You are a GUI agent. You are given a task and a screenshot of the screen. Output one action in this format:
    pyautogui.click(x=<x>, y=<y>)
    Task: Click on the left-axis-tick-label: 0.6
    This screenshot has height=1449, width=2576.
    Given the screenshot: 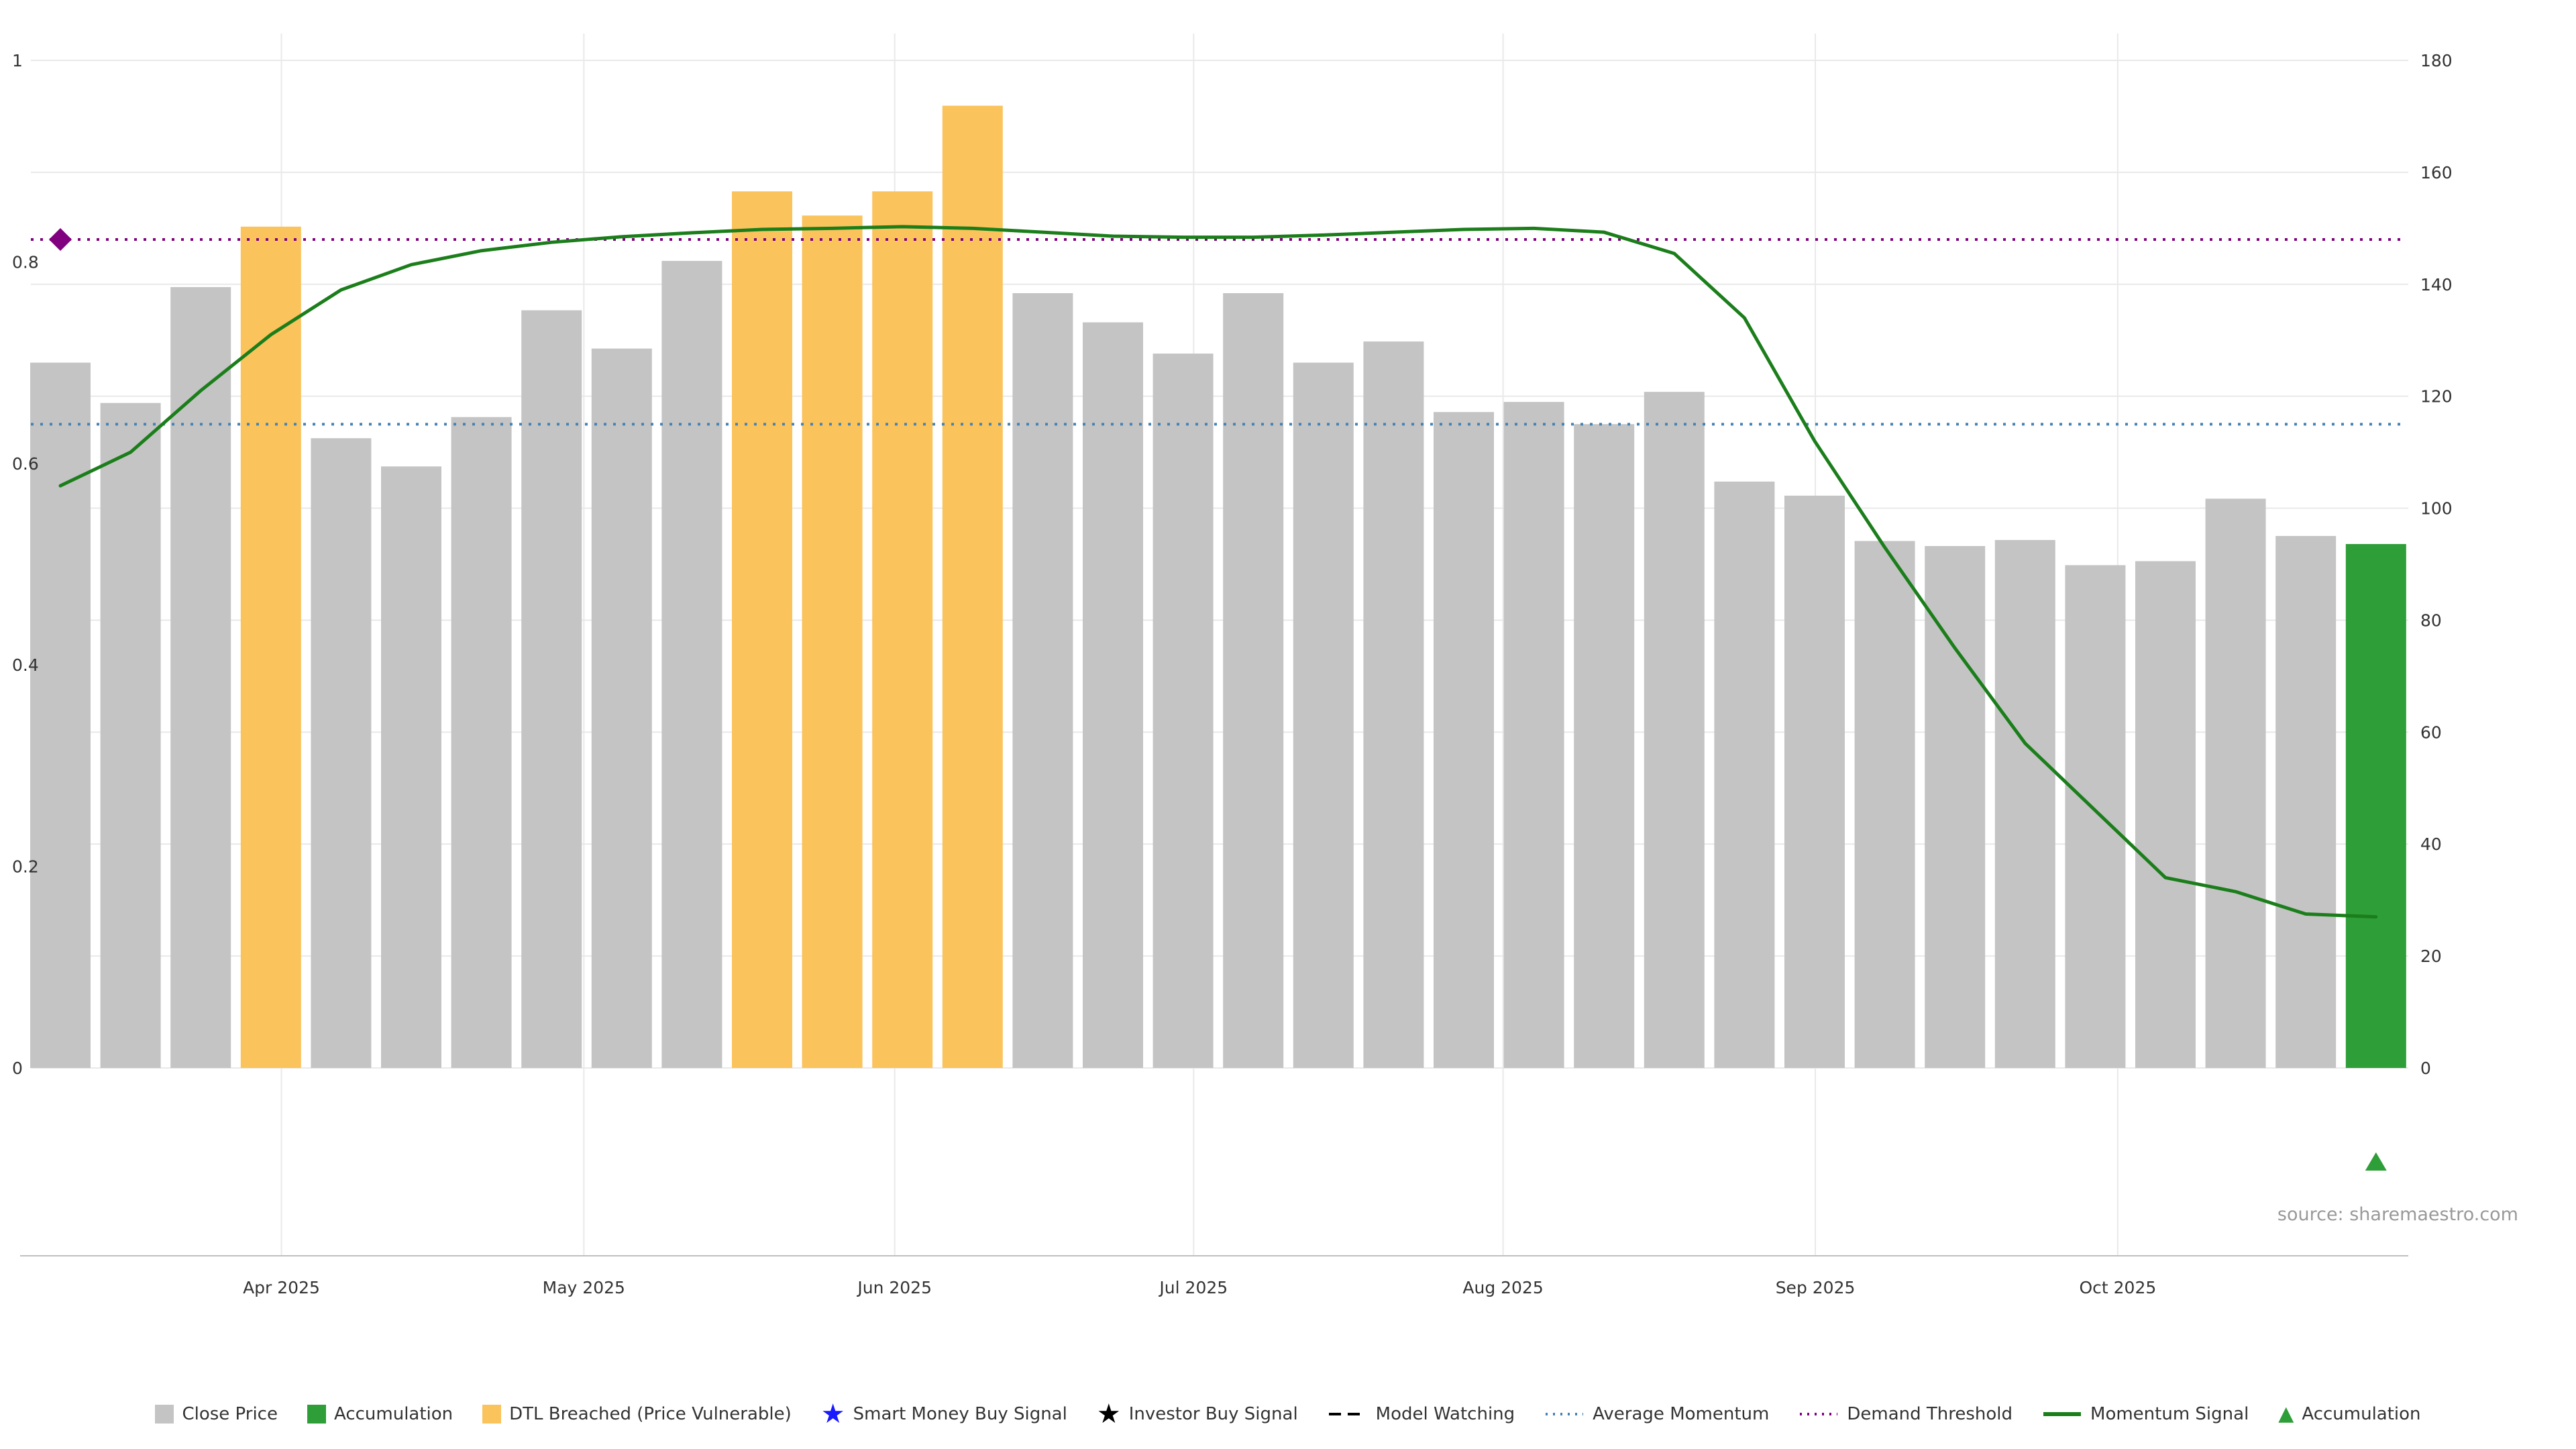 What is the action you would take?
    pyautogui.click(x=25, y=464)
    